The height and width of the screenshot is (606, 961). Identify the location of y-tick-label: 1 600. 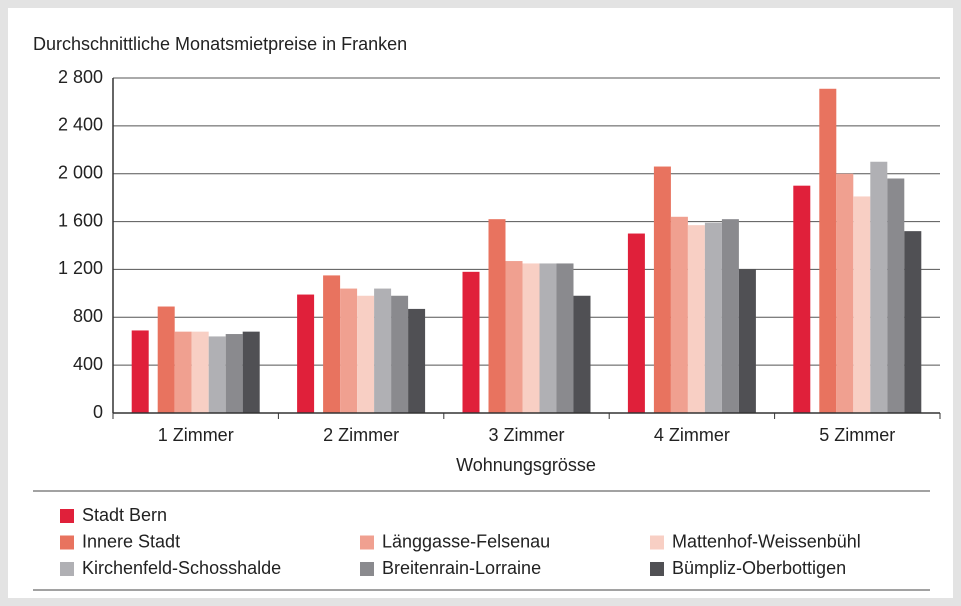
(80, 220).